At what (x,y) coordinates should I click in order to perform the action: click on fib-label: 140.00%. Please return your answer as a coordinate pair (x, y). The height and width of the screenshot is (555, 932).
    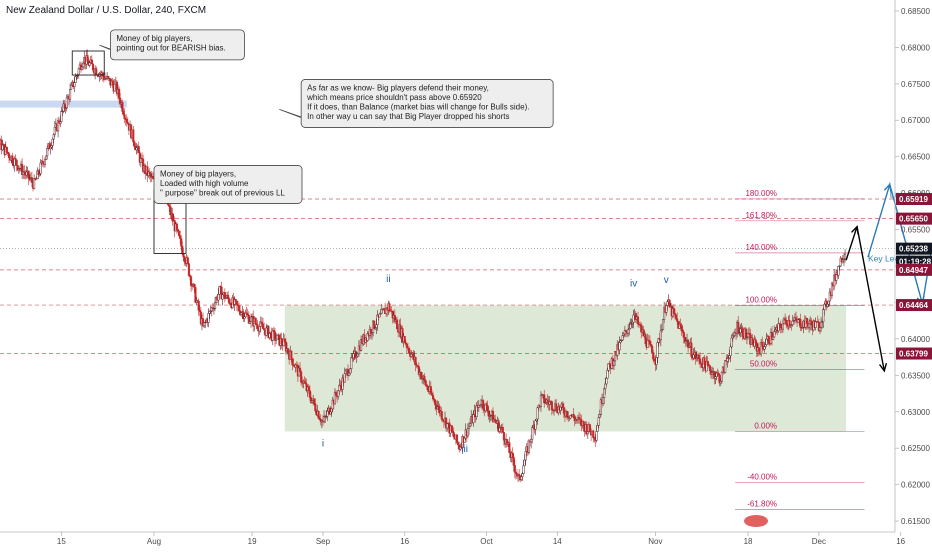
    Looking at the image, I should click on (761, 247).